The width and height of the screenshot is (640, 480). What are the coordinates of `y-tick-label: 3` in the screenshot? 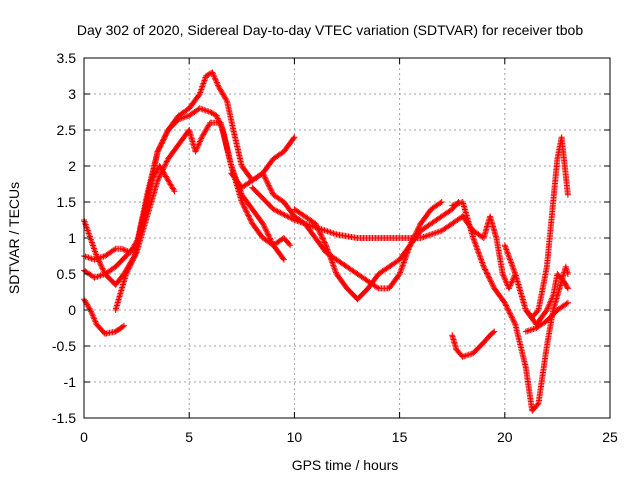 It's located at (72, 94).